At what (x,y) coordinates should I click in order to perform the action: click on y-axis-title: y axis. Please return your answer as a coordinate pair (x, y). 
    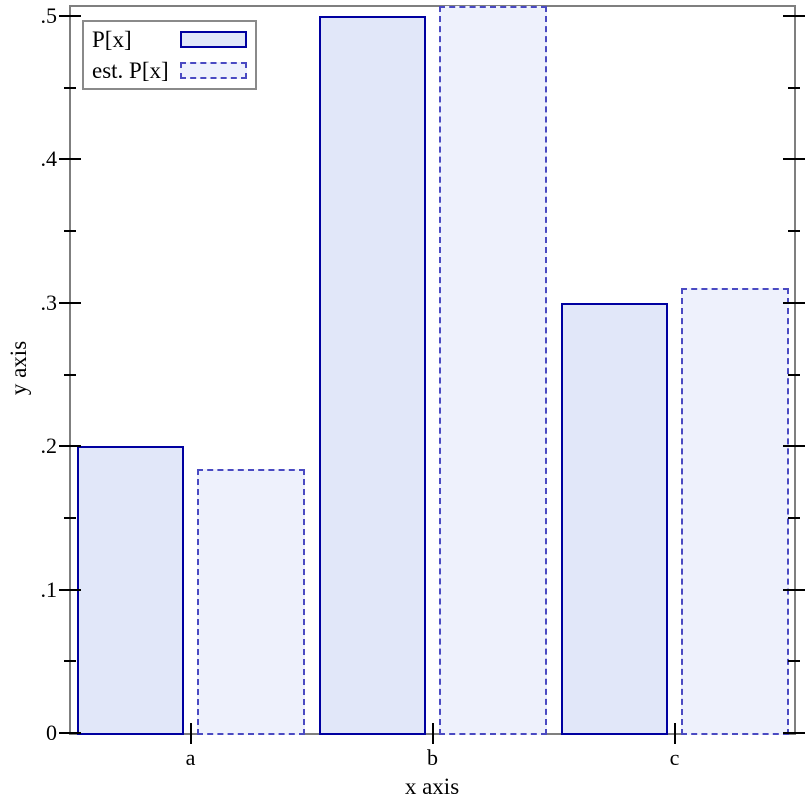
    Looking at the image, I should click on (18, 368).